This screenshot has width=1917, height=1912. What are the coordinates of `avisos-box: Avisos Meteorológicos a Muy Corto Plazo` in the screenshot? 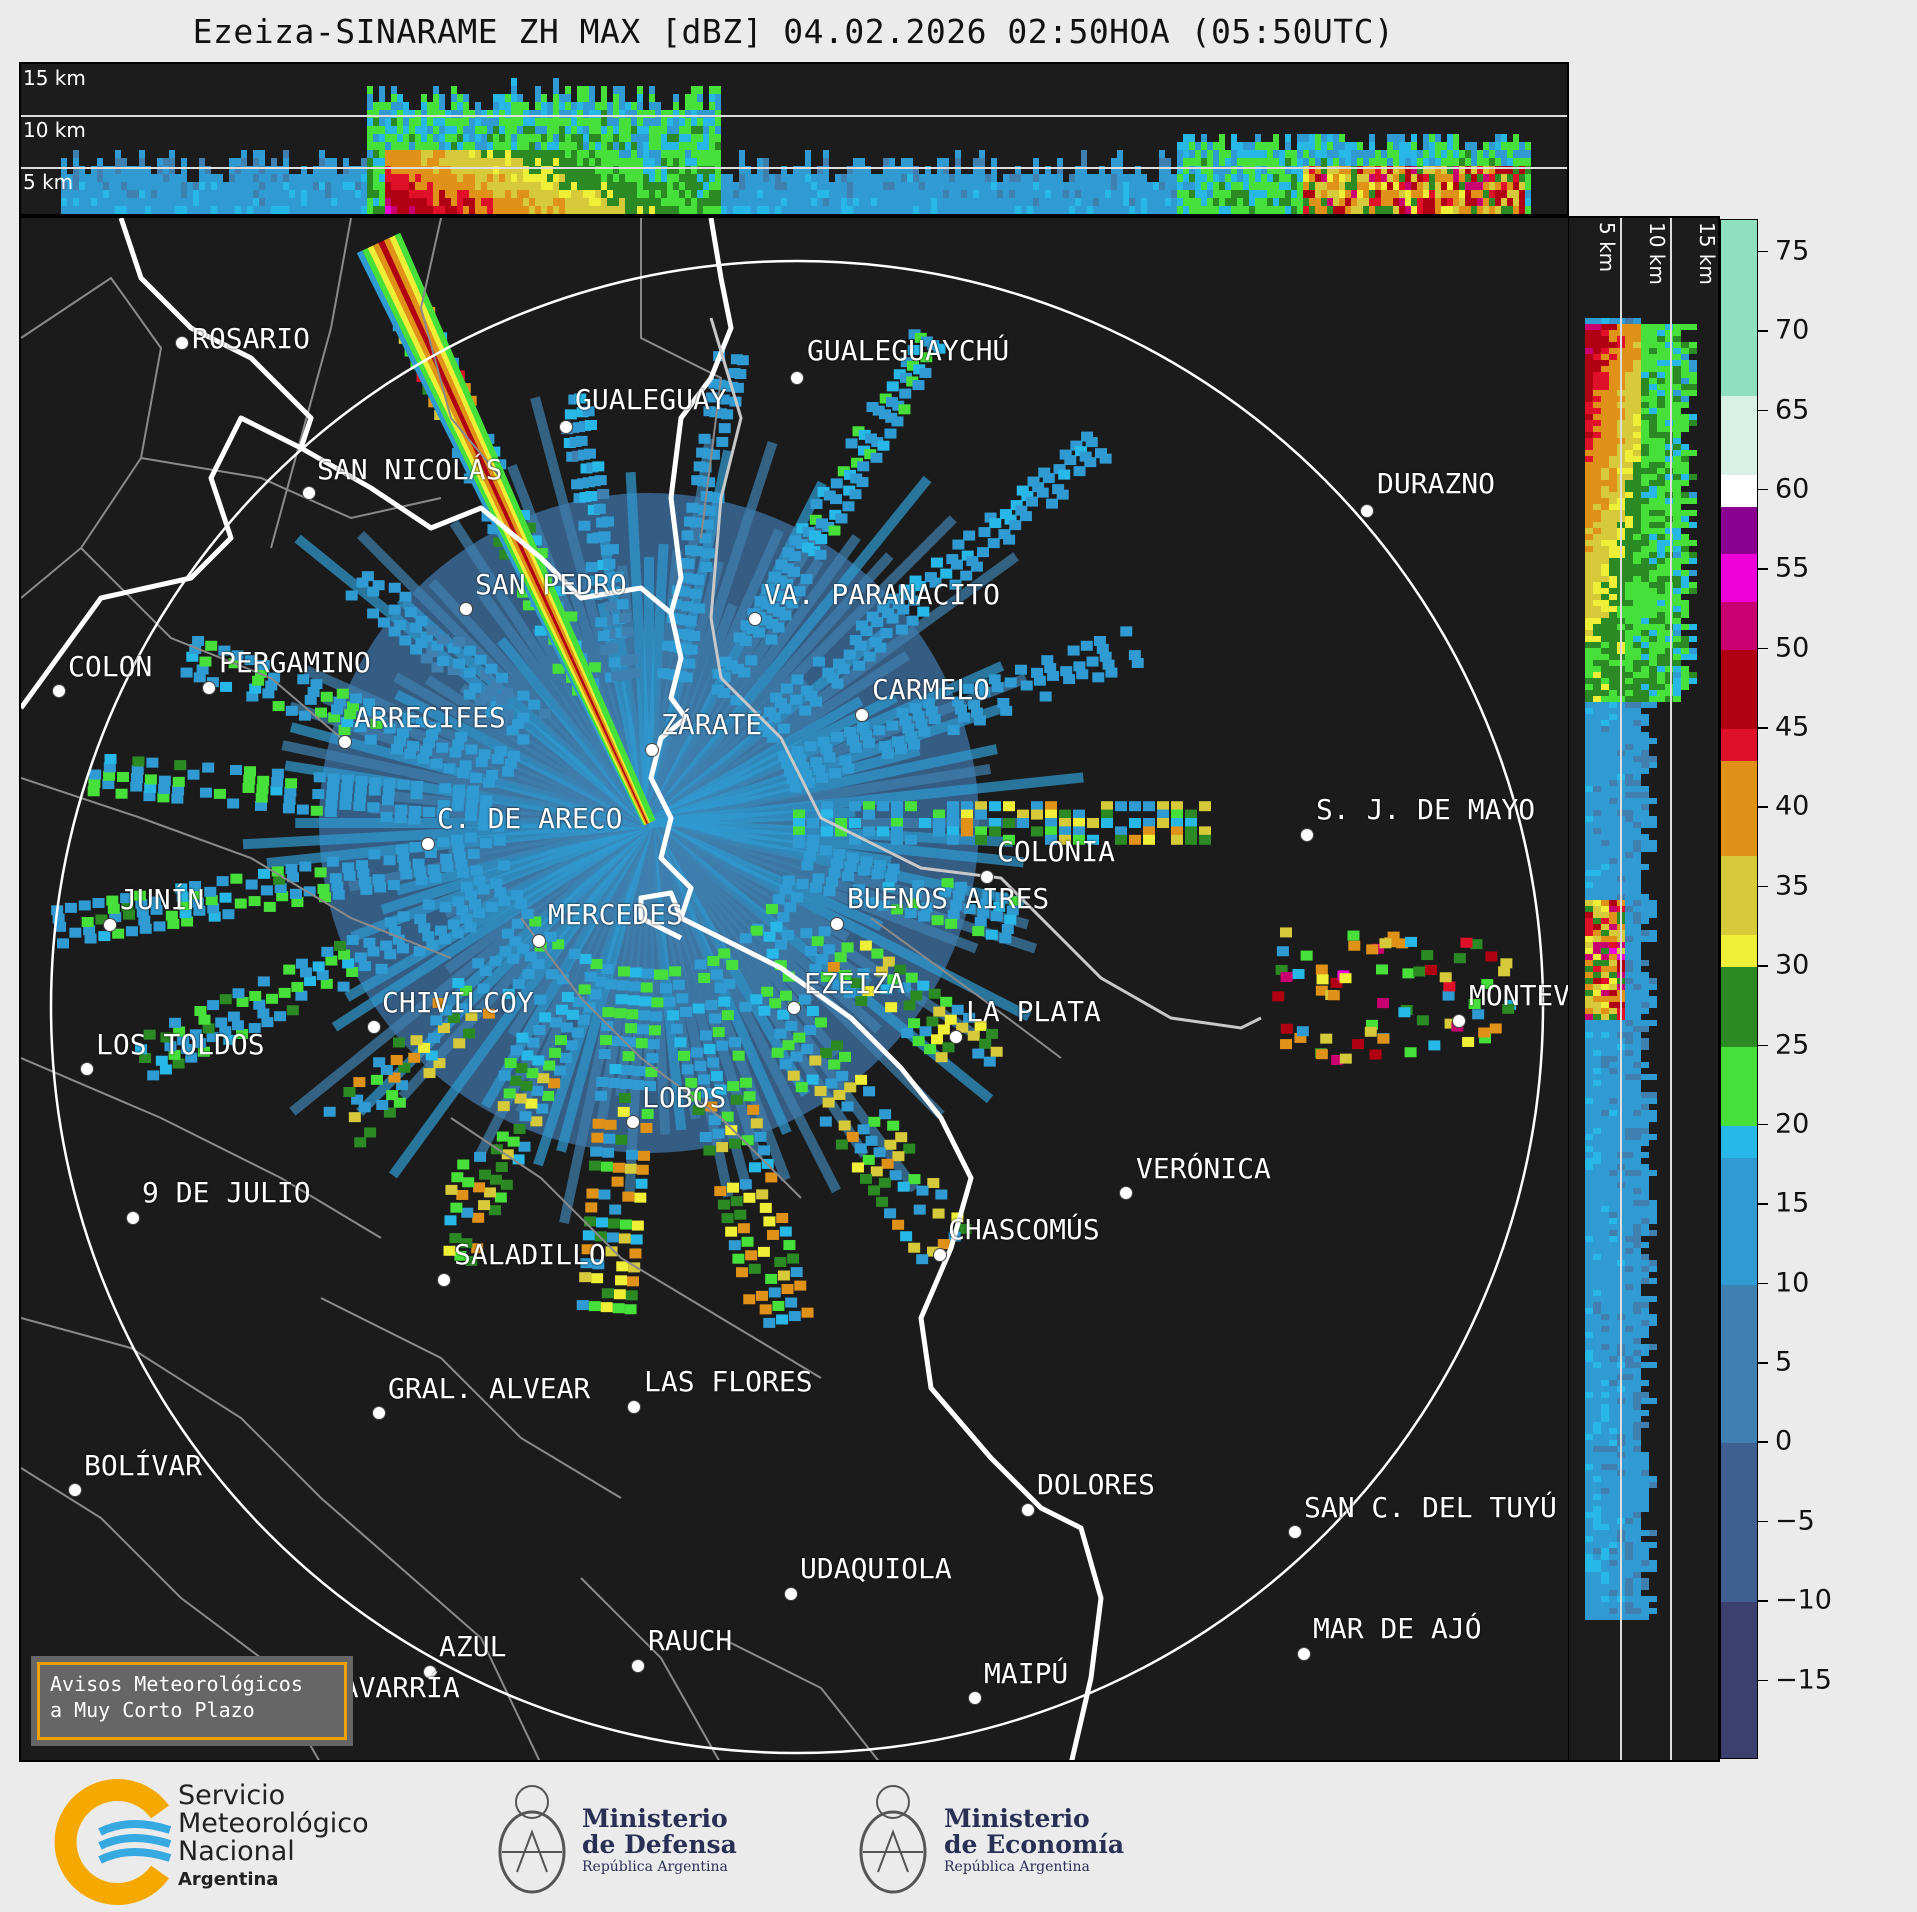 It's located at (192, 1701).